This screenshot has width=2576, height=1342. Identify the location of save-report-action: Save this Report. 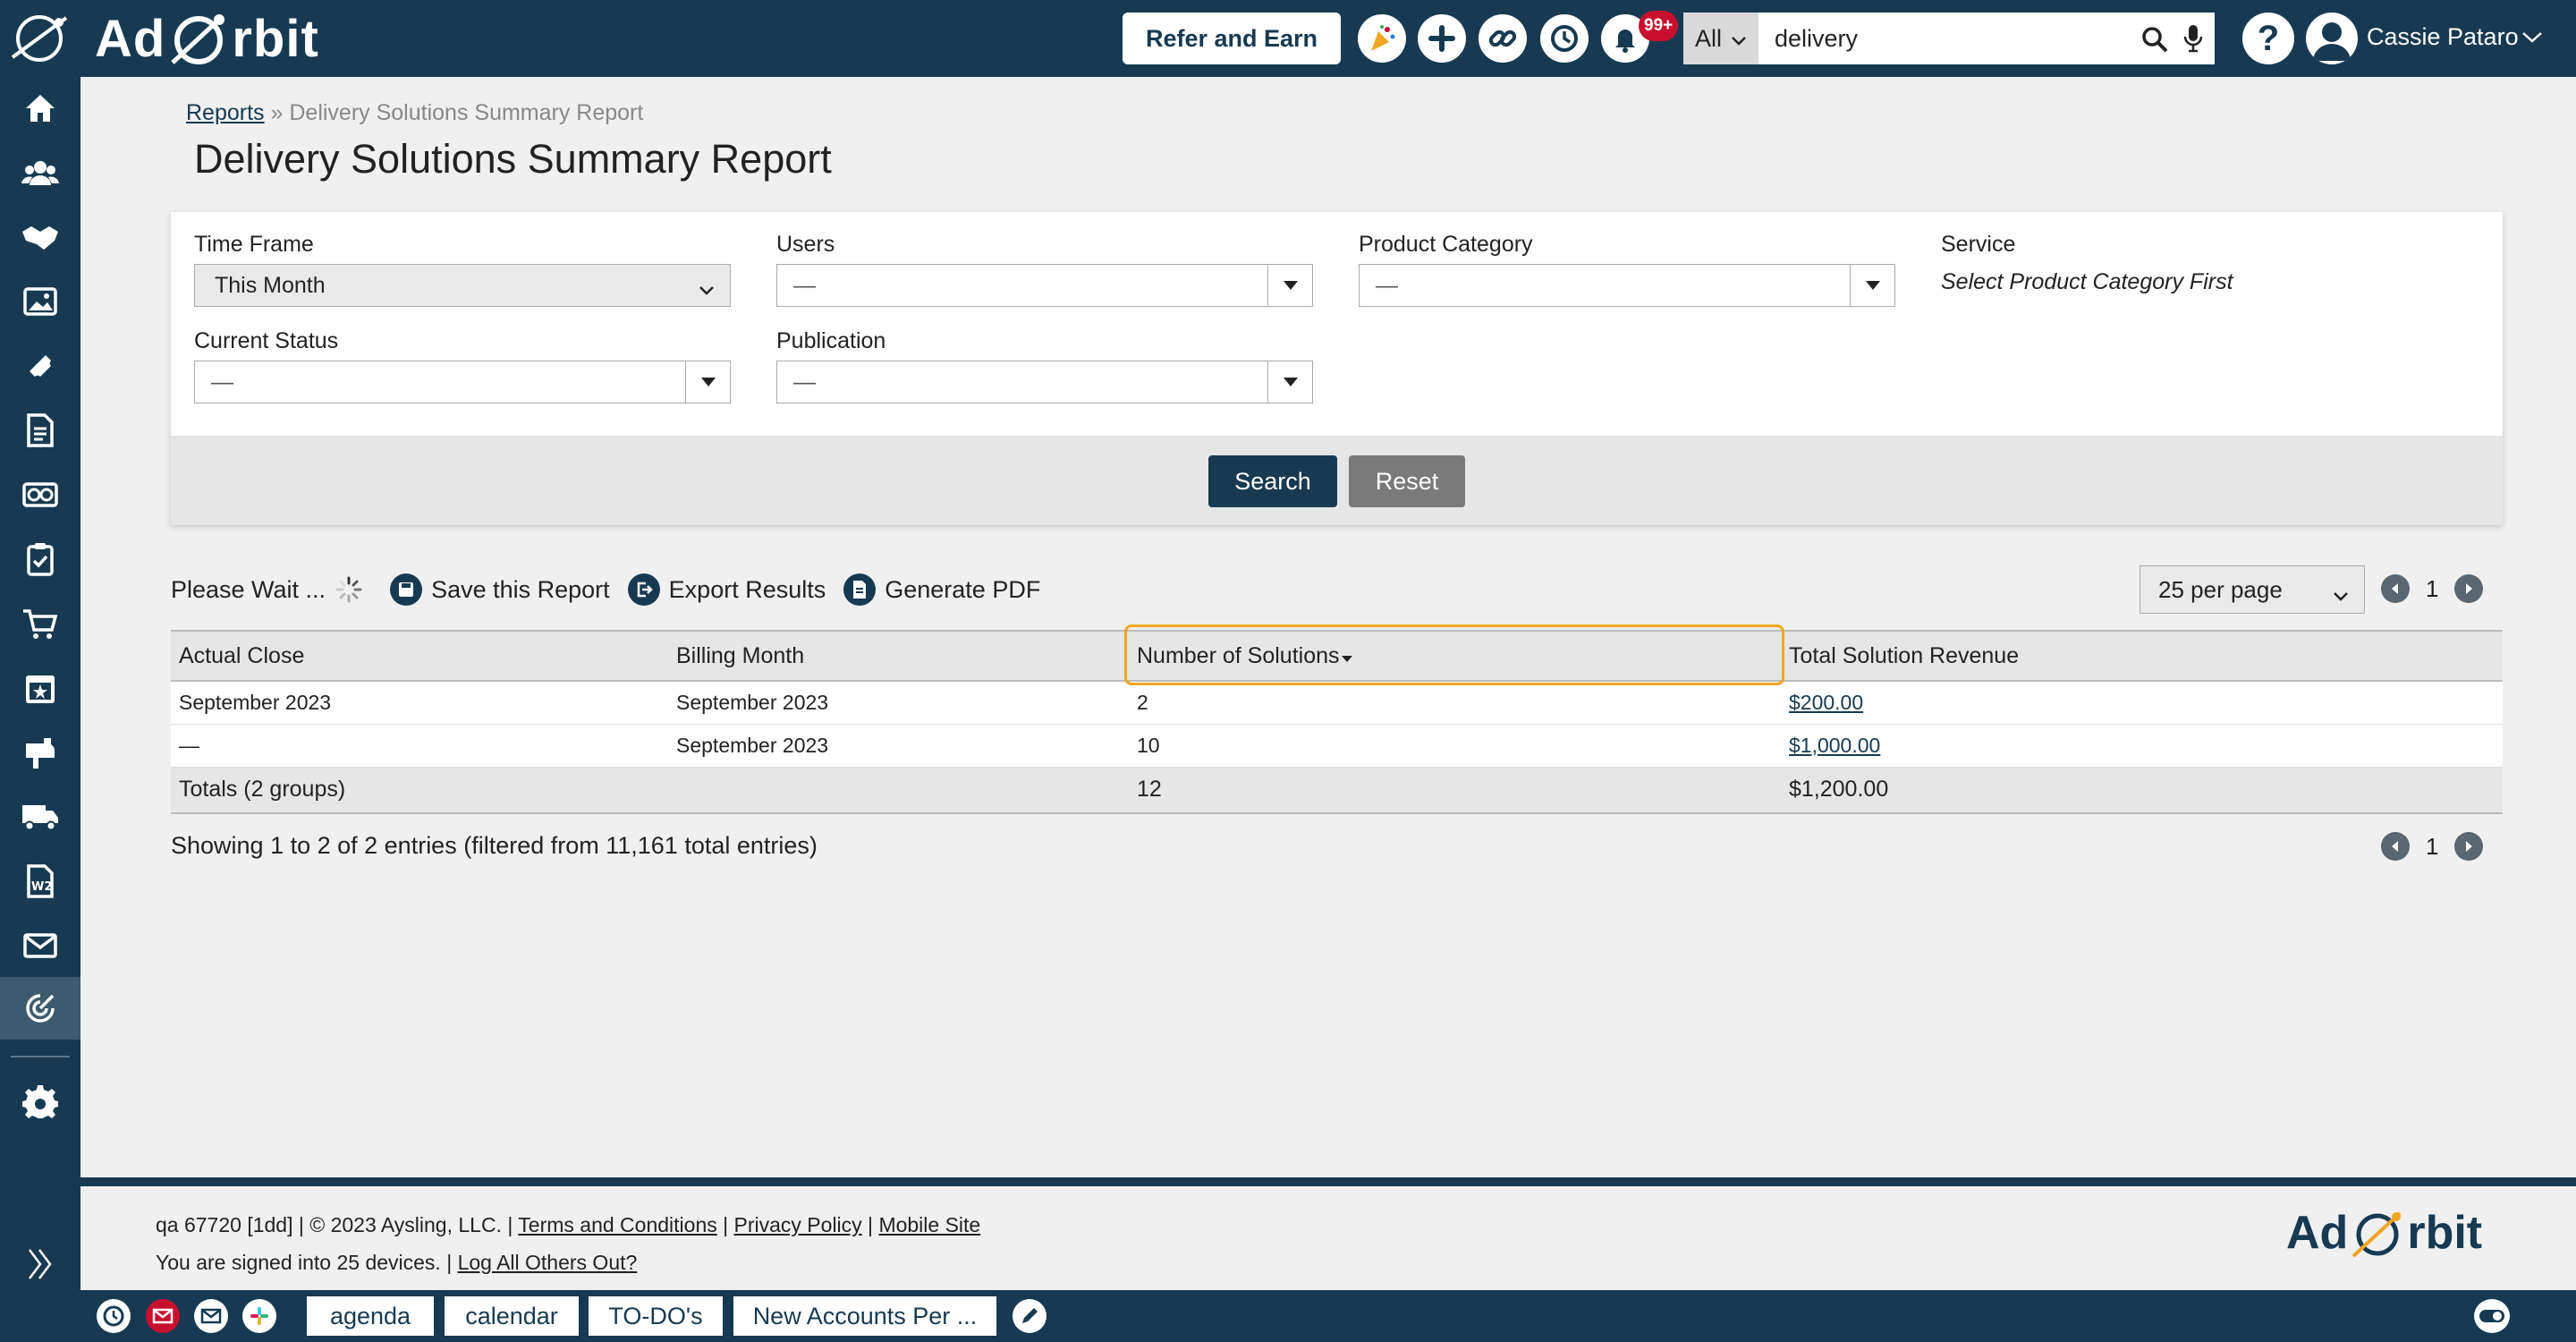
(500, 590).